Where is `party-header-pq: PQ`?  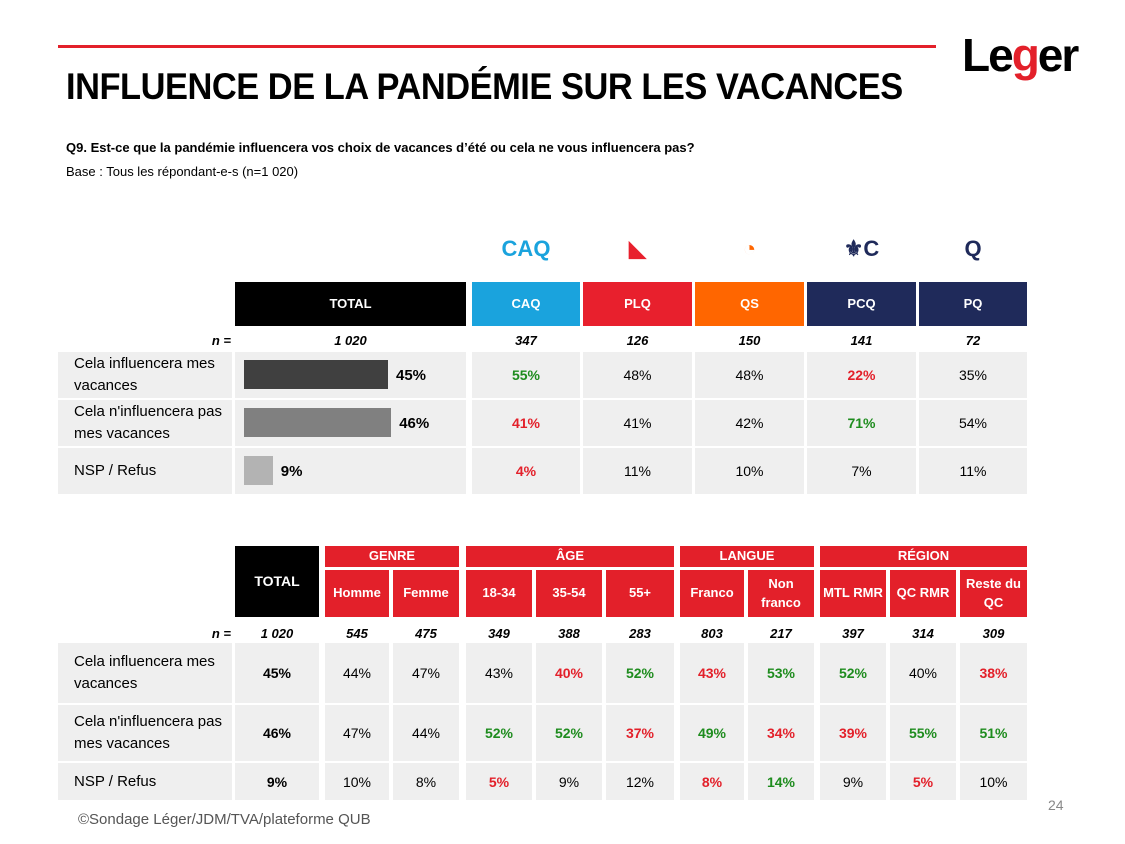 party-header-pq: PQ is located at coordinates (973, 304).